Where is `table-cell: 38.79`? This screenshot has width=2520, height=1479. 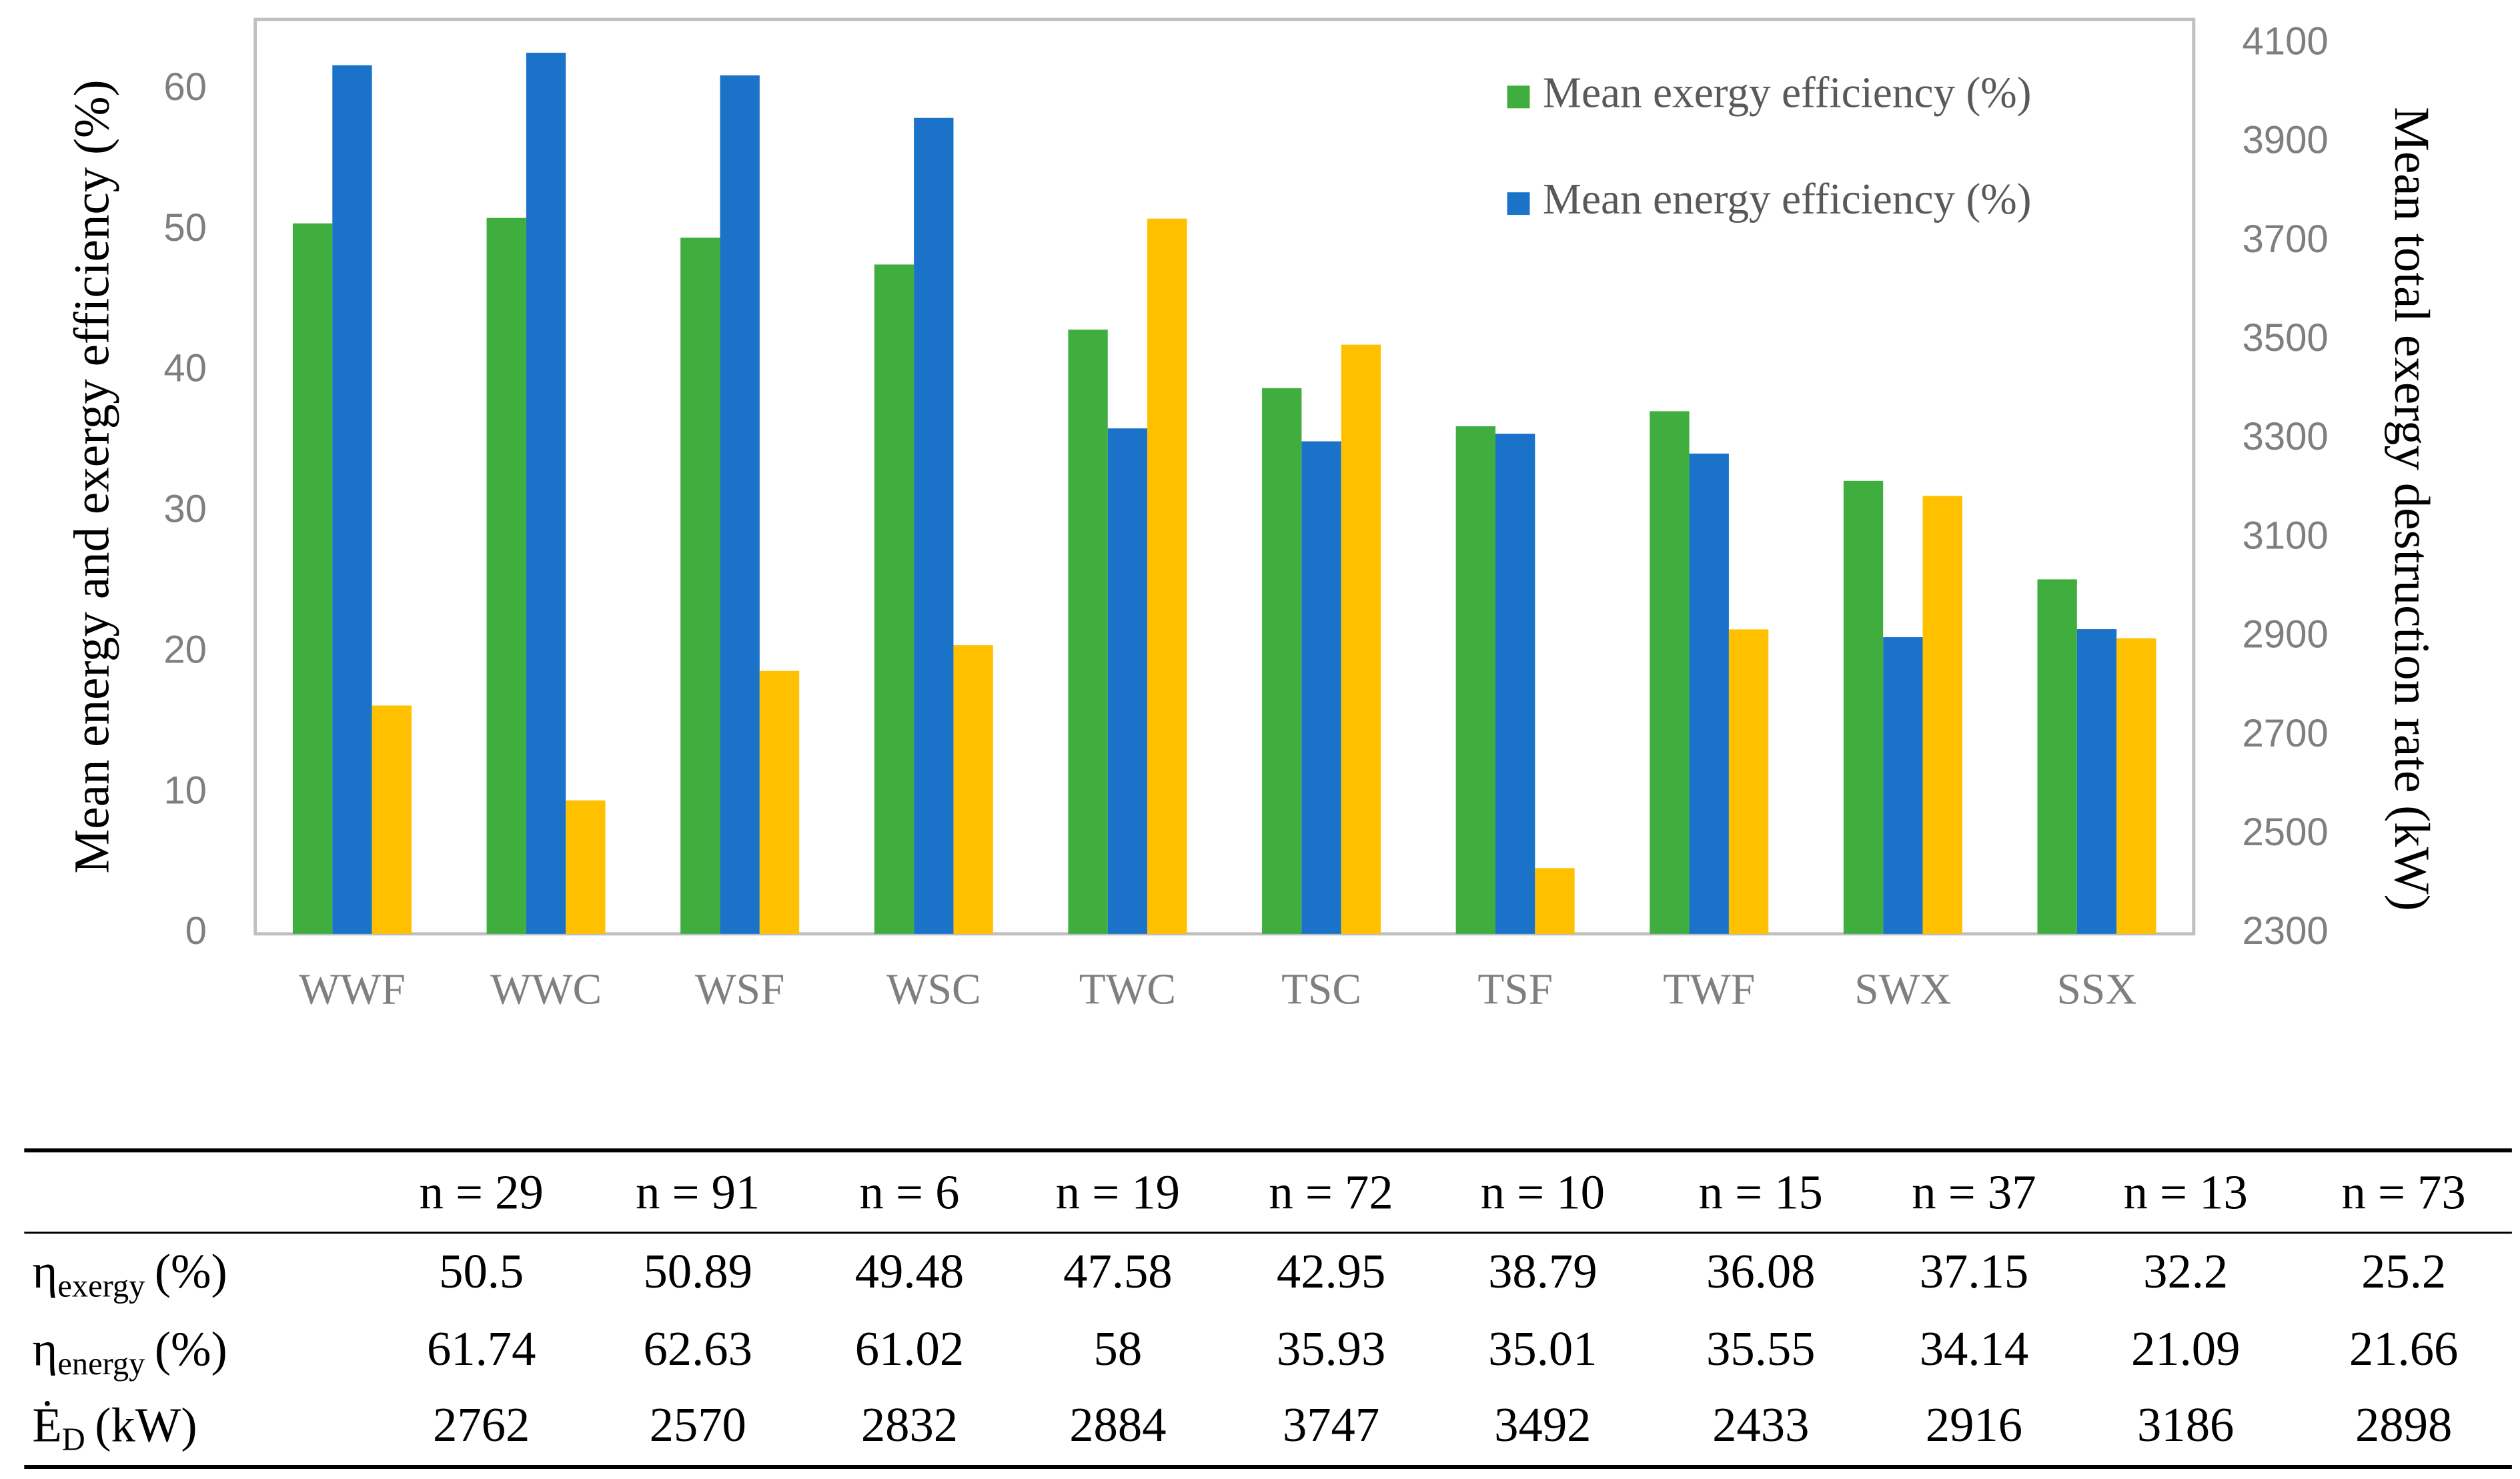
table-cell: 38.79 is located at coordinates (1542, 1271).